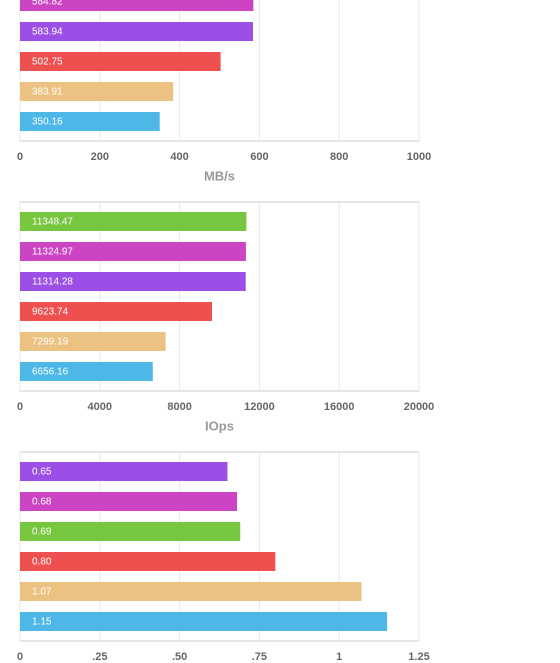  I want to click on value-label: 383.91, so click(47, 92).